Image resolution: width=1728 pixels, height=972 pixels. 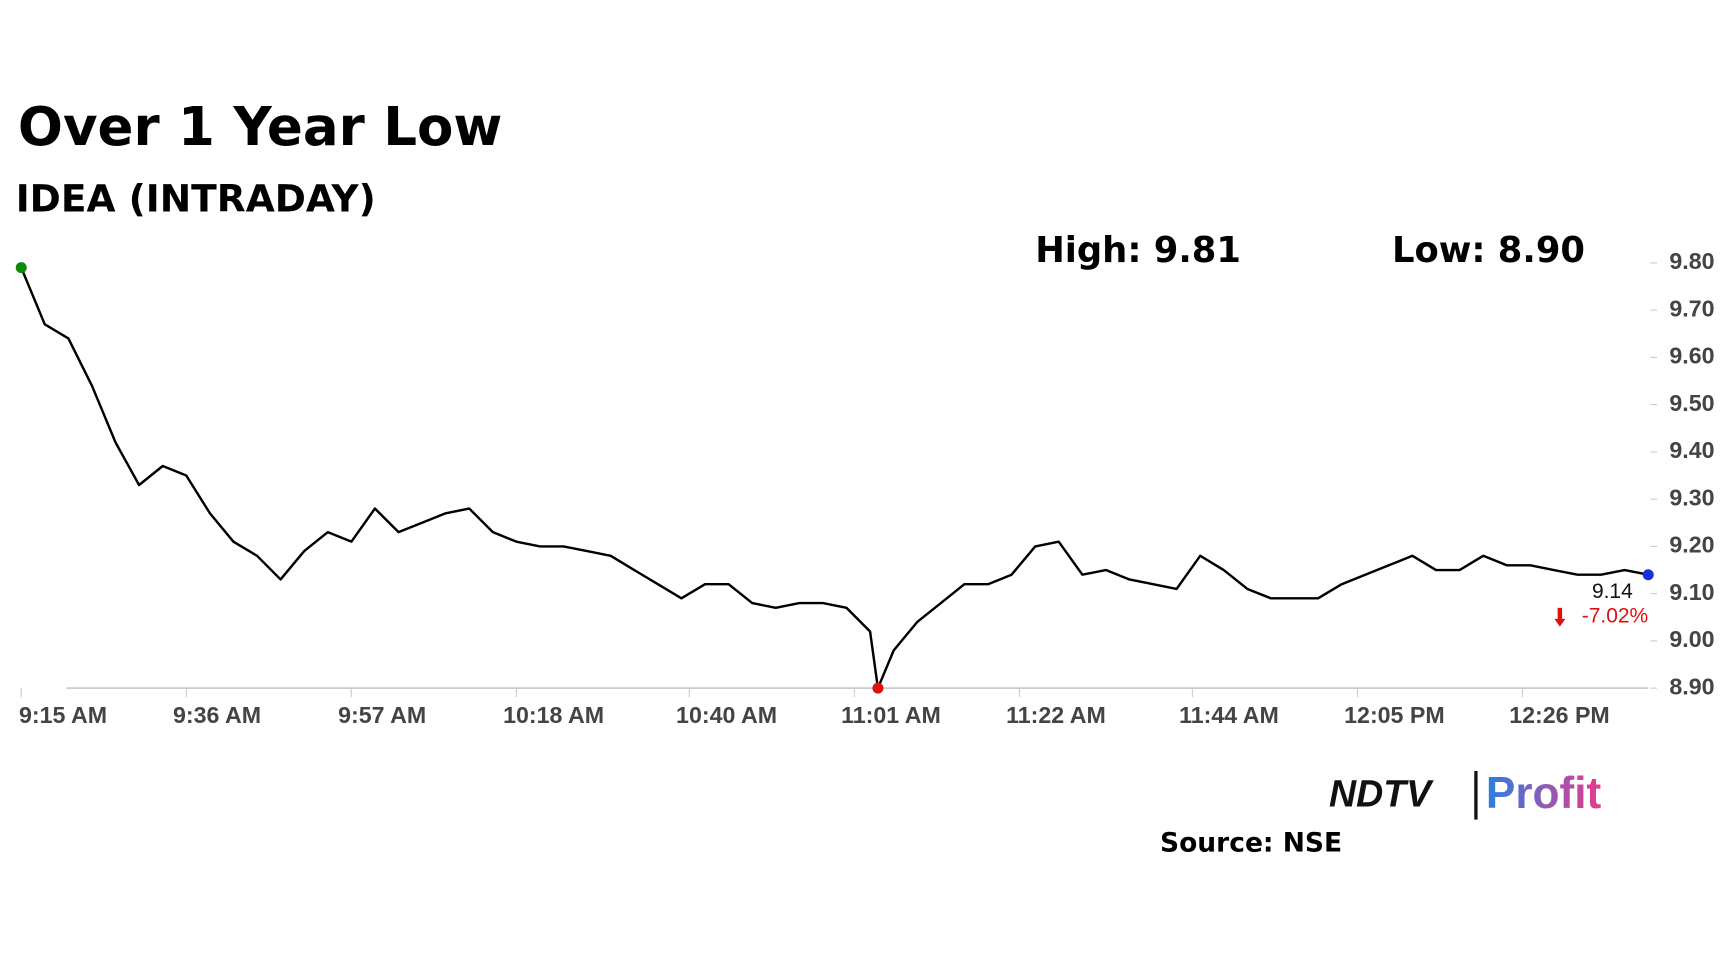 What do you see at coordinates (1612, 591) in the screenshot?
I see `last-value-label: 9.14` at bounding box center [1612, 591].